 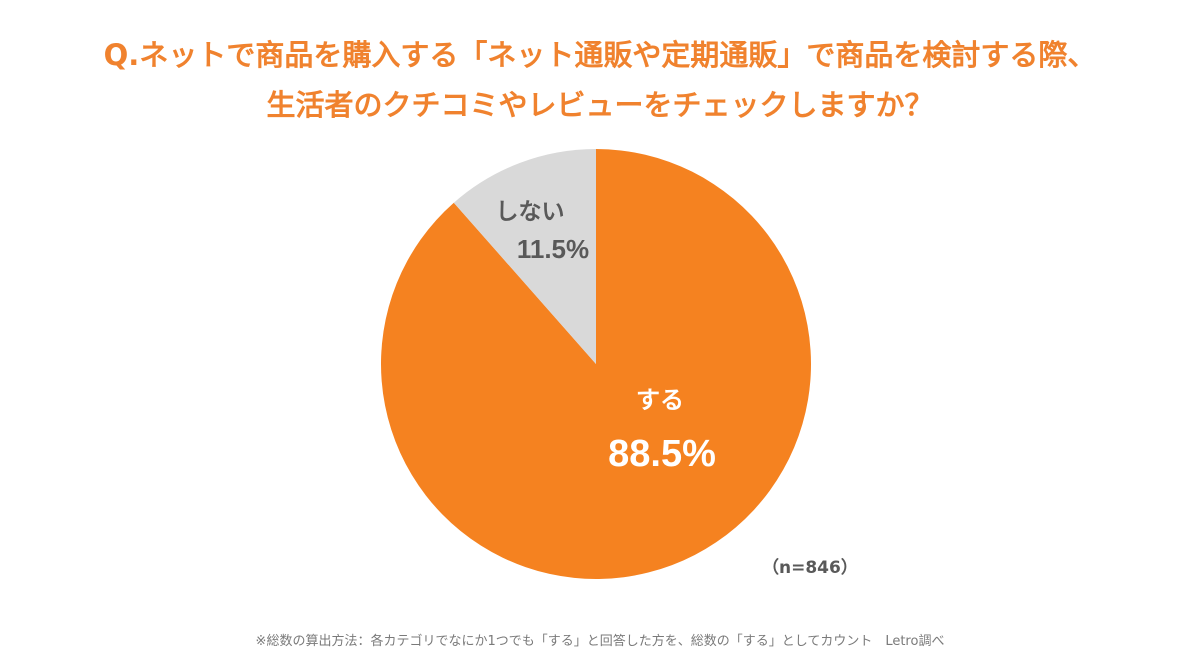 I want to click on chart-title-line-1: Q.ネットで商品を購入する「ネット通販や定期通販」で商品を検討する際、, so click(x=600, y=55).